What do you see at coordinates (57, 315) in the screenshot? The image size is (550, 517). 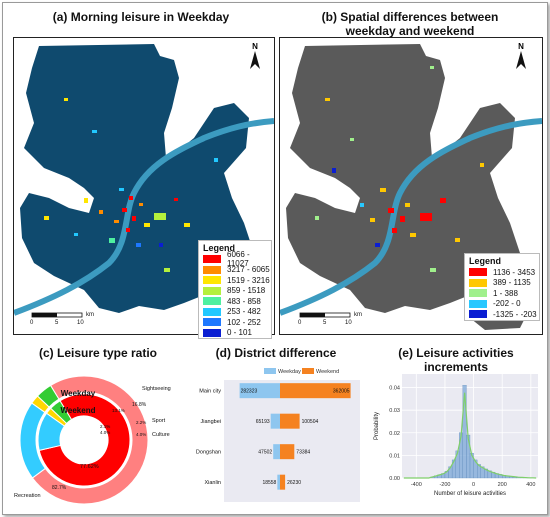 I see `scale-bar-icon` at bounding box center [57, 315].